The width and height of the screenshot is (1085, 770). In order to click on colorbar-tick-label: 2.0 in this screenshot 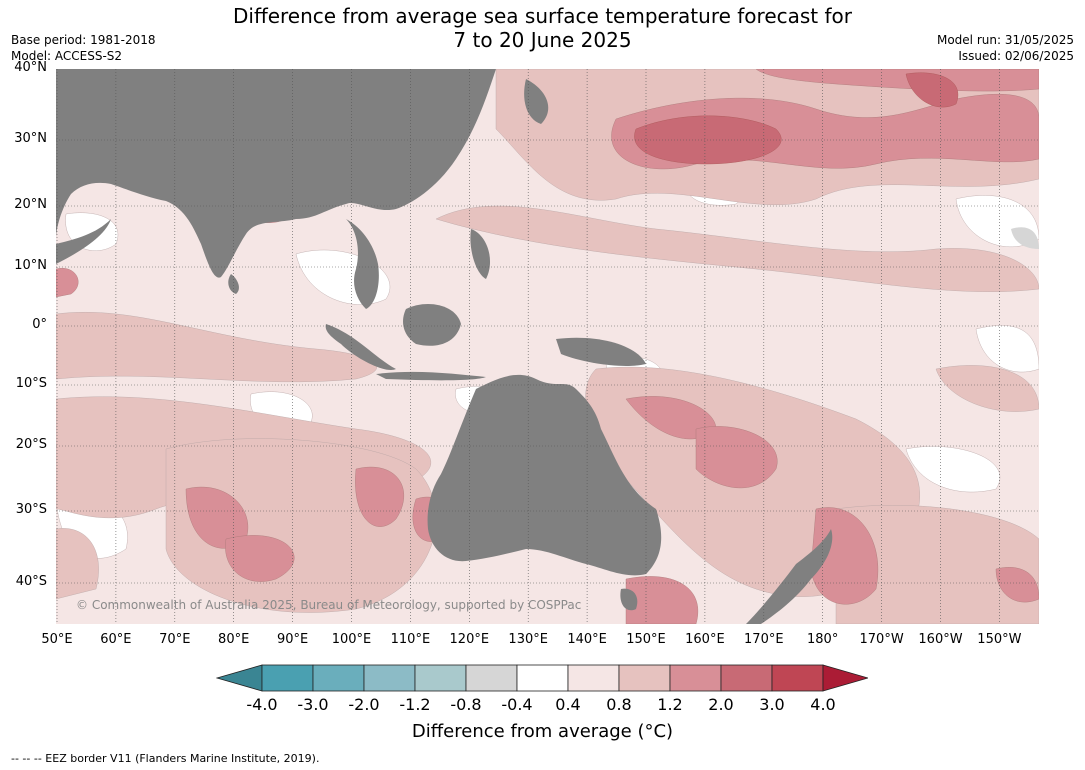, I will do `click(721, 704)`.